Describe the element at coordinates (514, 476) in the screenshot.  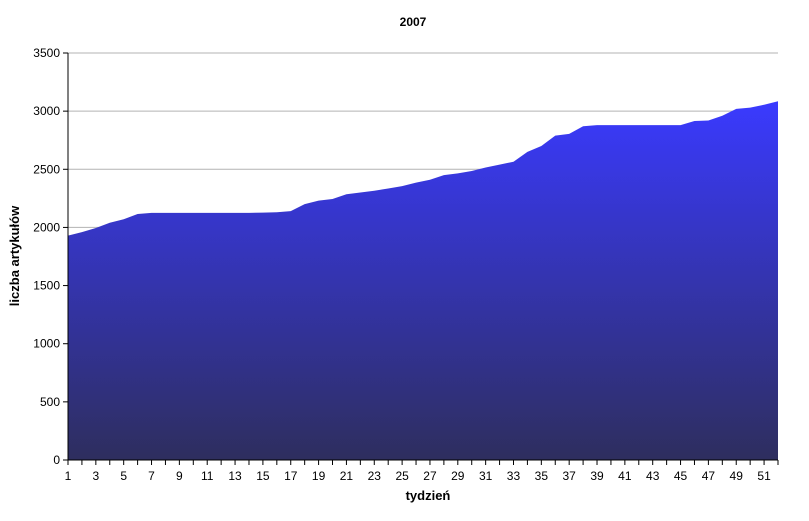
I see `x-tick-label-33: 33` at that location.